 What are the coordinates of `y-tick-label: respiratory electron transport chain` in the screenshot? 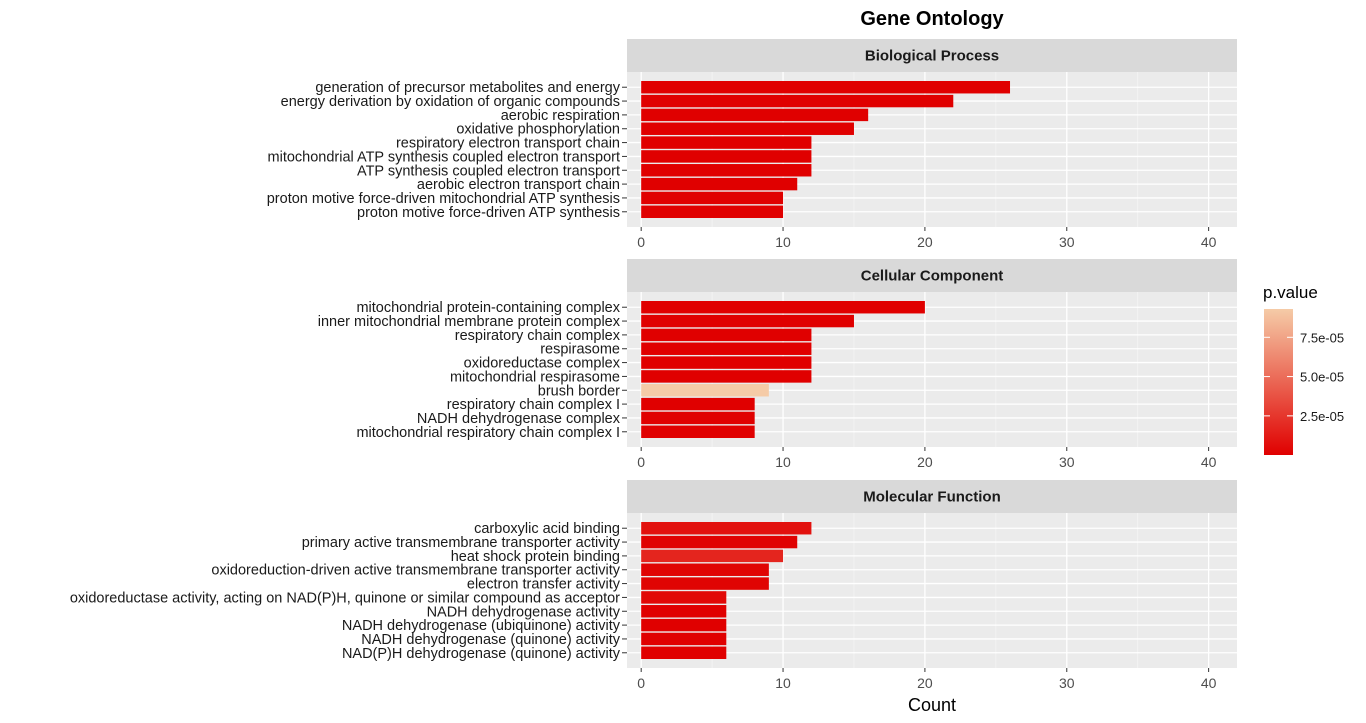 It's located at (508, 144).